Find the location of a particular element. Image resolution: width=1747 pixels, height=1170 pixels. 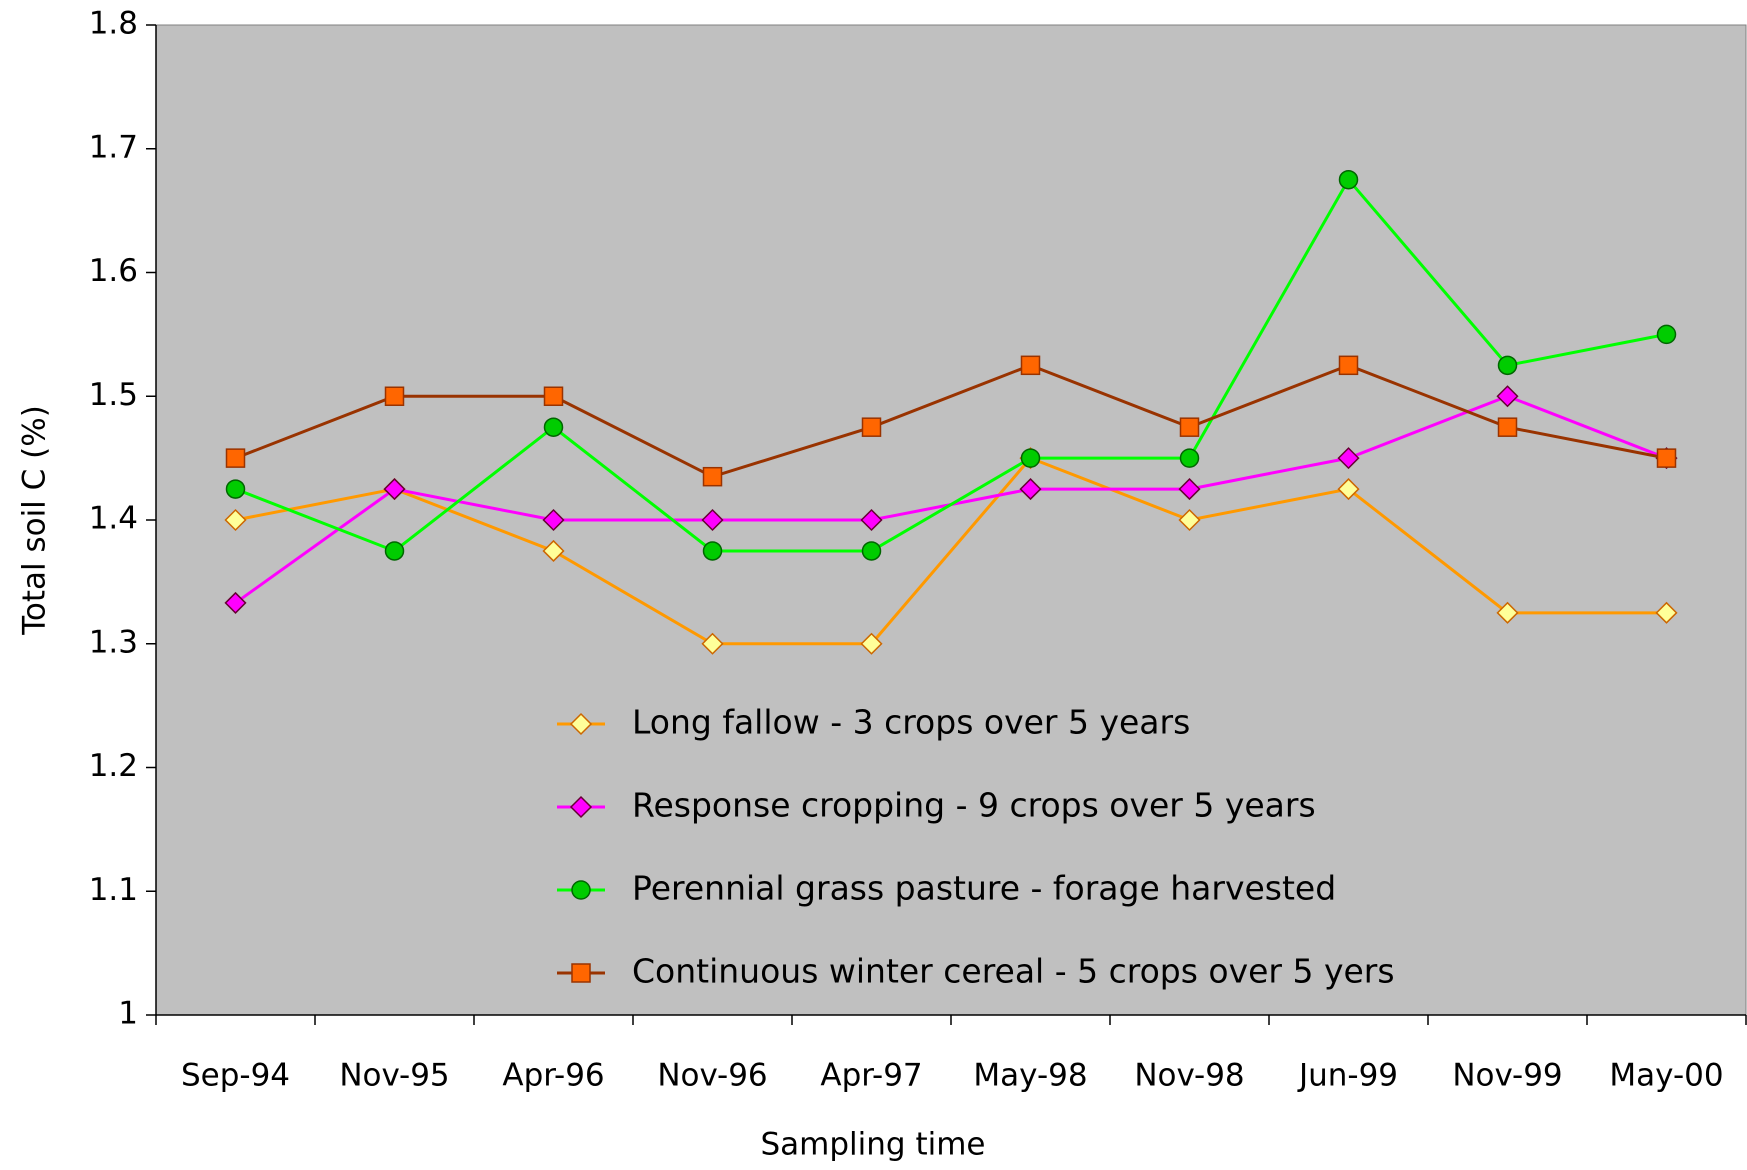

y-tick-label: 1.4 is located at coordinates (113, 519).